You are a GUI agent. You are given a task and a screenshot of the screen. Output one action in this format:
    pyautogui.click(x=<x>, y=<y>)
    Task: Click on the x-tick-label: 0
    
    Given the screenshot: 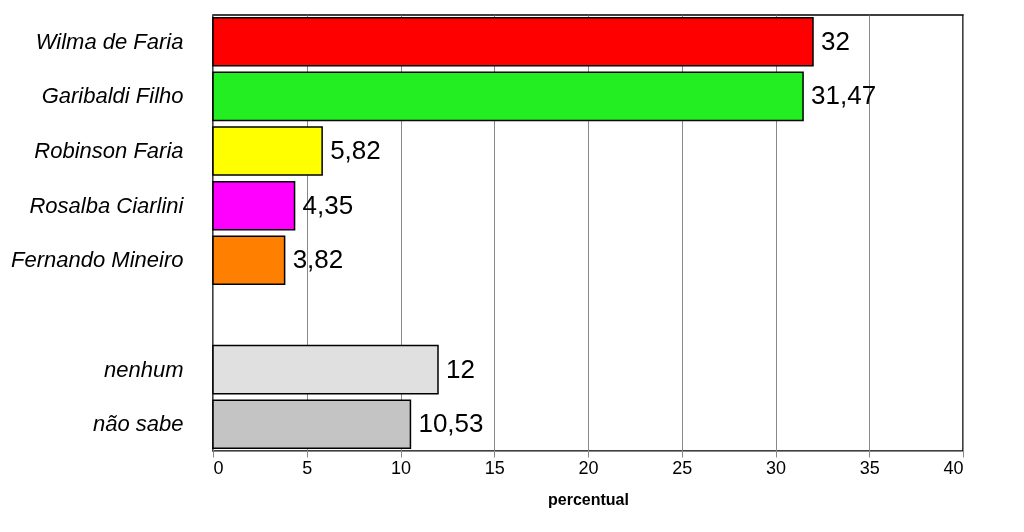 What is the action you would take?
    pyautogui.click(x=218, y=467)
    